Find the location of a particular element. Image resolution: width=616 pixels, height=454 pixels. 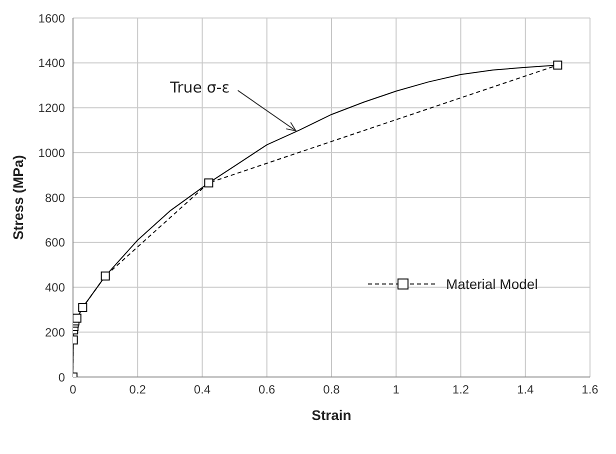

y-tick-label: 400 is located at coordinates (55, 287).